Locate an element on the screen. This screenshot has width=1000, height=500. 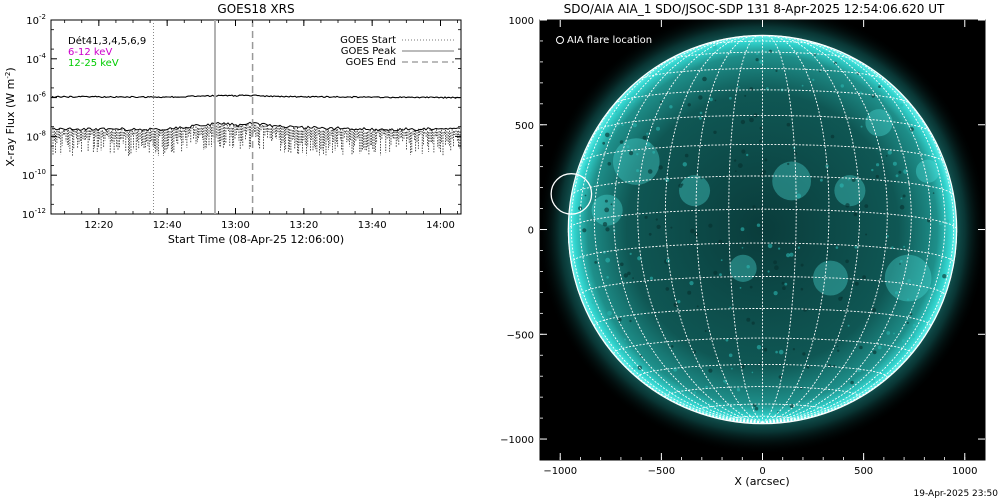
image-y-tick-label: 500 is located at coordinates (524, 126).